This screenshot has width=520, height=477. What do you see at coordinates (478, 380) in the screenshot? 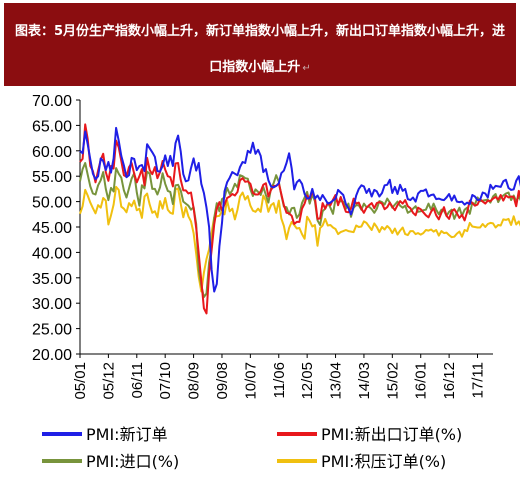
I see `x-tick-label: 17/11` at bounding box center [478, 380].